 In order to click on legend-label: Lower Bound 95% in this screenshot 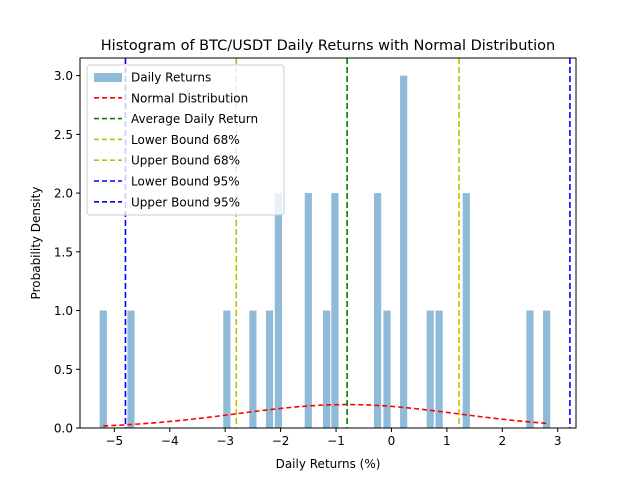, I will do `click(185, 182)`.